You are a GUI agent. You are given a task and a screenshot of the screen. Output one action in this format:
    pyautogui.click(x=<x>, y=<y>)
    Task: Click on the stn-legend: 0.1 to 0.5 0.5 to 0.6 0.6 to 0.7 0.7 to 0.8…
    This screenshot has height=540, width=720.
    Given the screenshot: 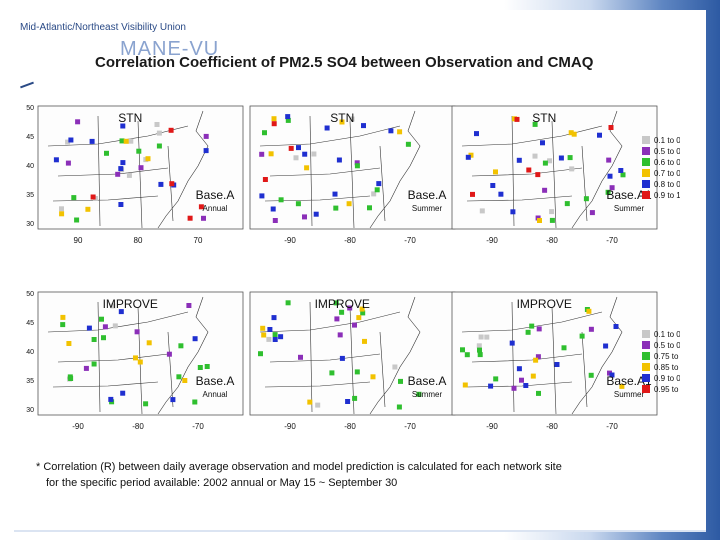 What is the action you would take?
    pyautogui.click(x=661, y=168)
    